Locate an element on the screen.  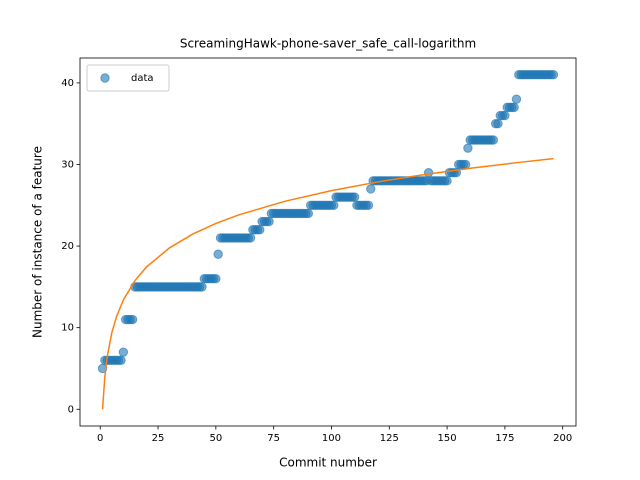
x-tick-label: 25 is located at coordinates (158, 438).